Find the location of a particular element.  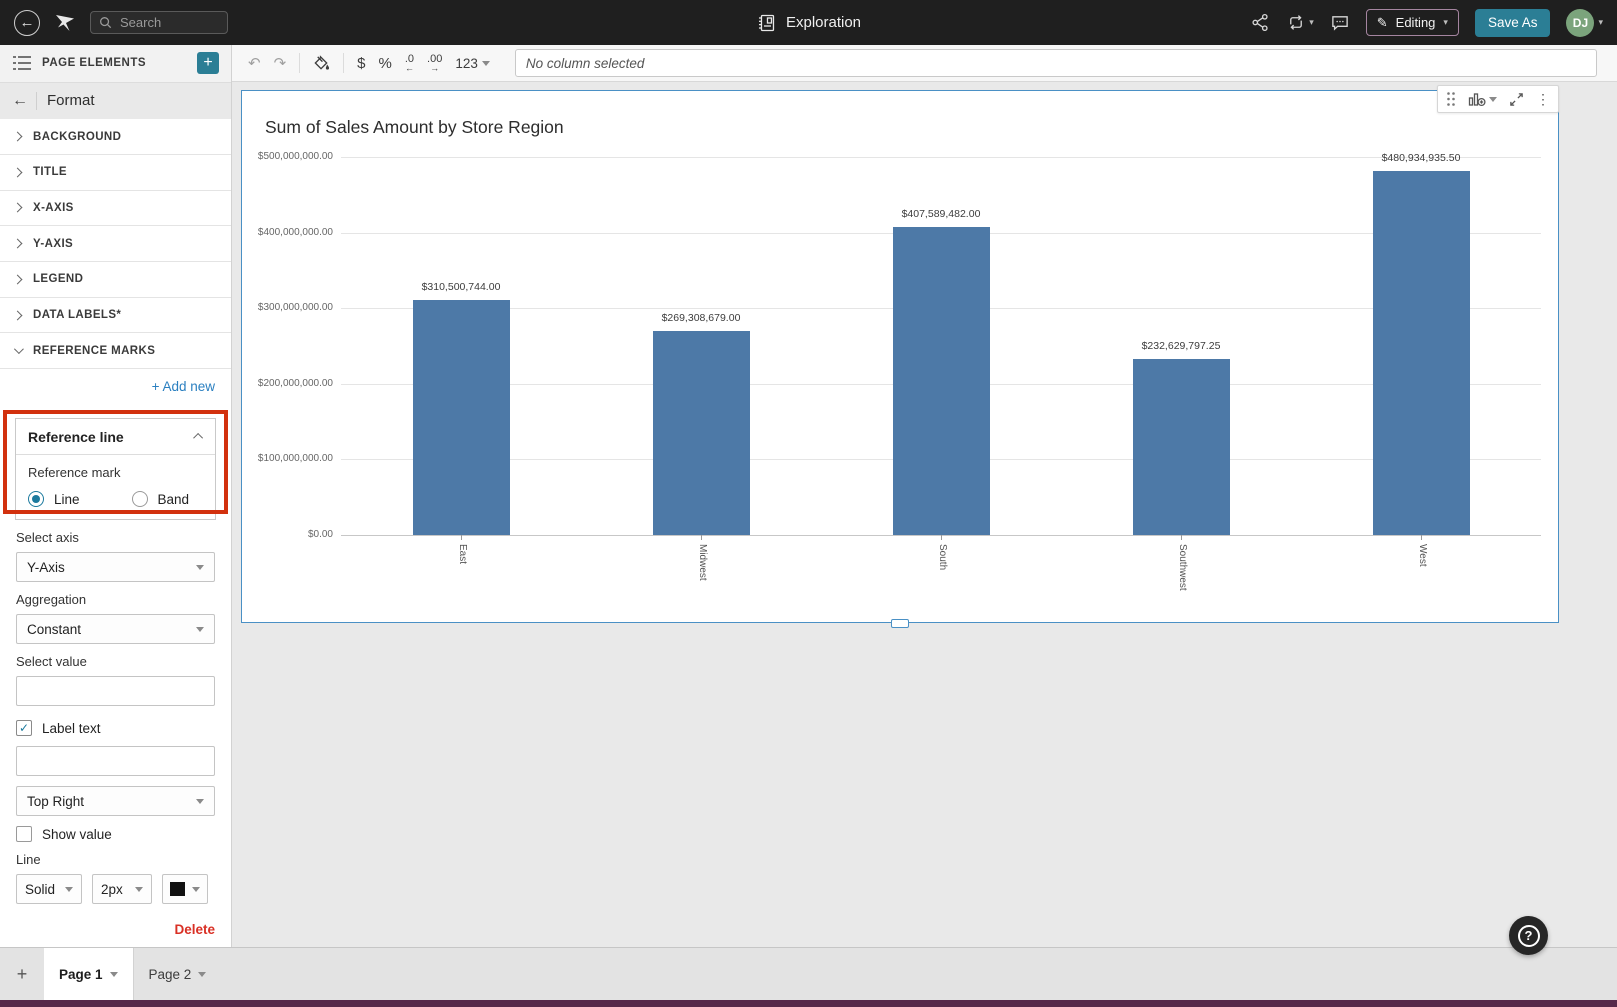

decrease-decimal-button: .0 ← is located at coordinates (409, 62).